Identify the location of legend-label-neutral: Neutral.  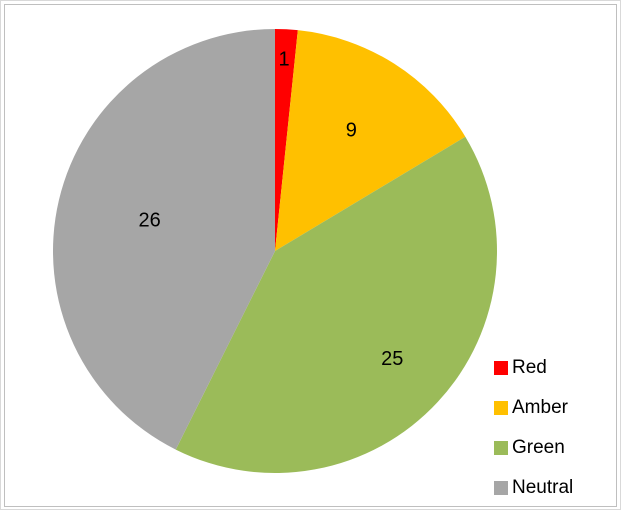
(542, 487).